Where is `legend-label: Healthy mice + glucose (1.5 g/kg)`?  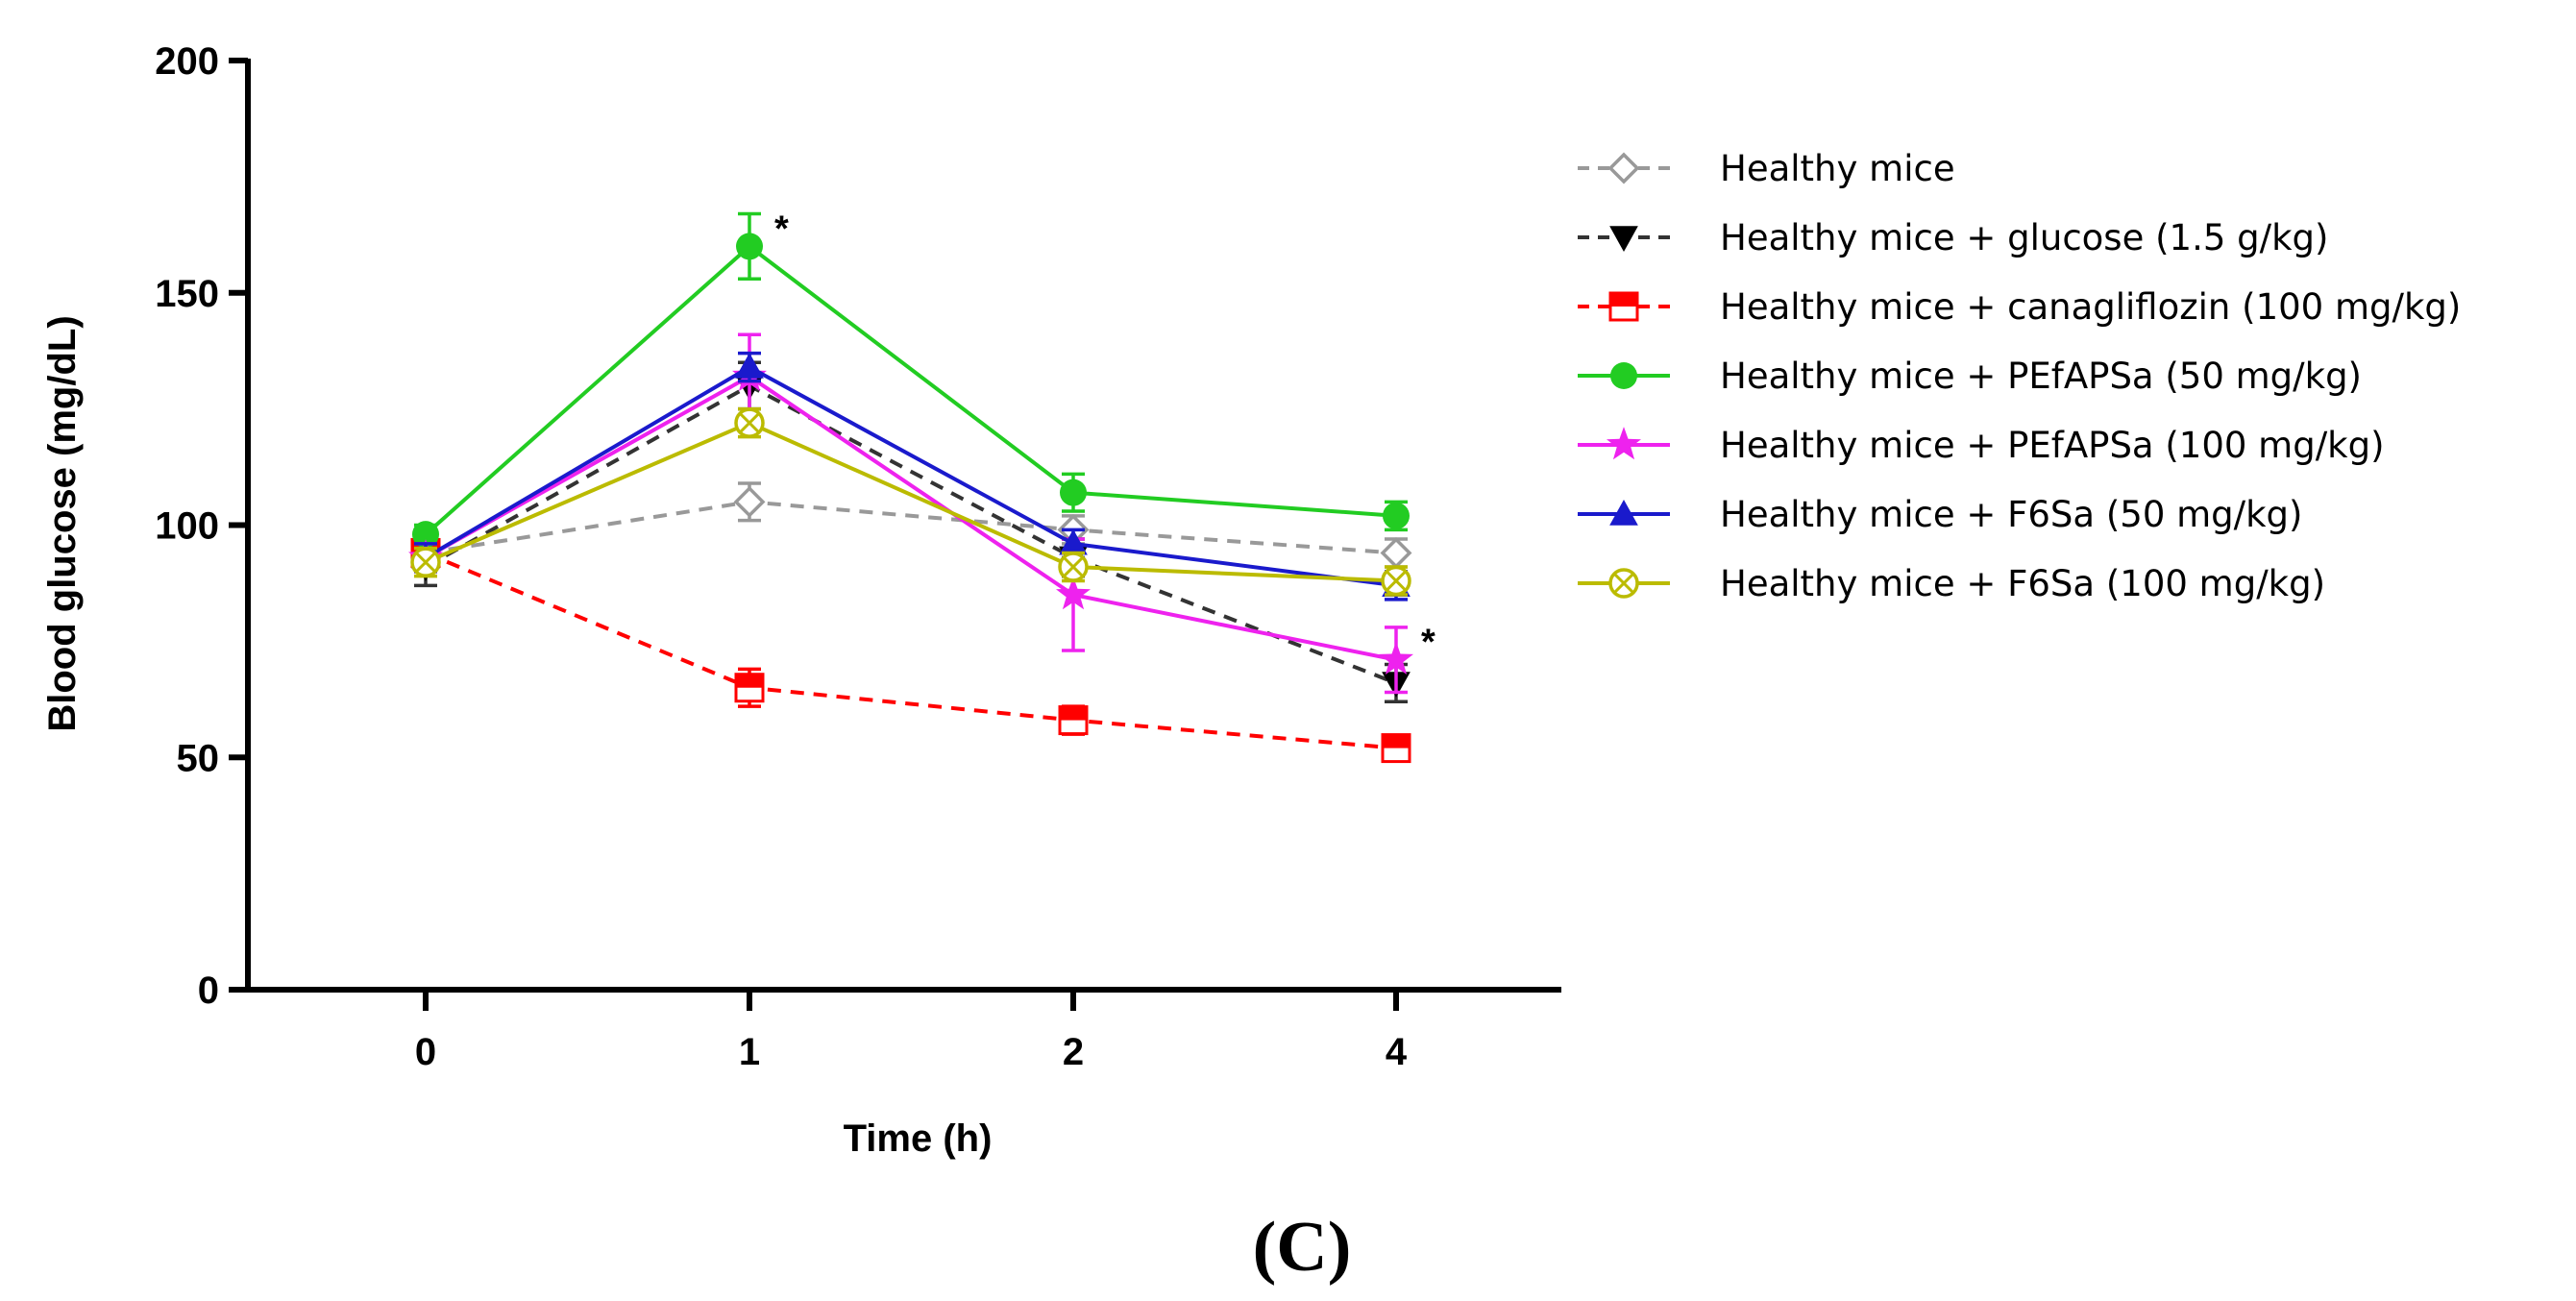
legend-label: Healthy mice + glucose (1.5 g/kg) is located at coordinates (2024, 237).